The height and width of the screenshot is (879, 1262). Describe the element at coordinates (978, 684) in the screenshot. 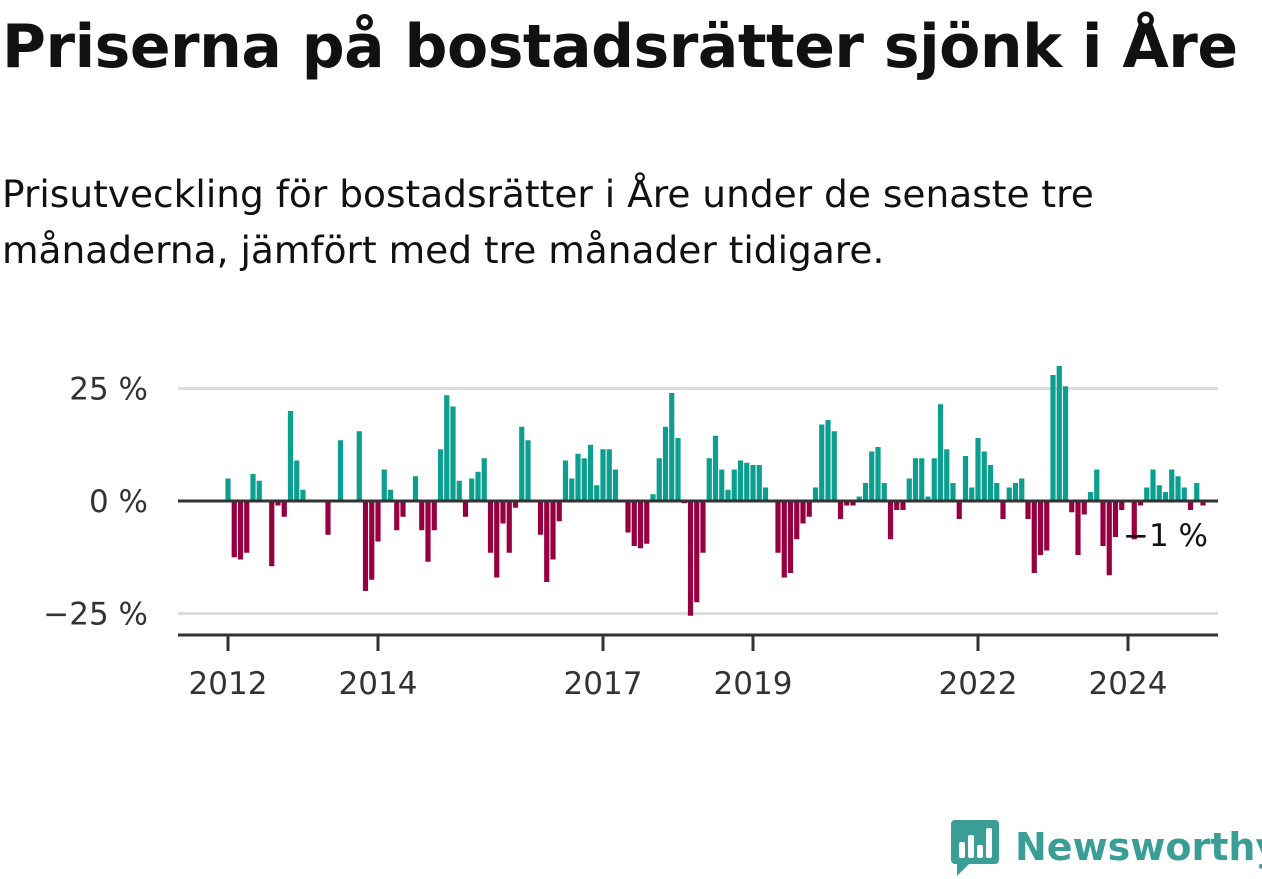

I see `x-tick-label: 2022` at that location.